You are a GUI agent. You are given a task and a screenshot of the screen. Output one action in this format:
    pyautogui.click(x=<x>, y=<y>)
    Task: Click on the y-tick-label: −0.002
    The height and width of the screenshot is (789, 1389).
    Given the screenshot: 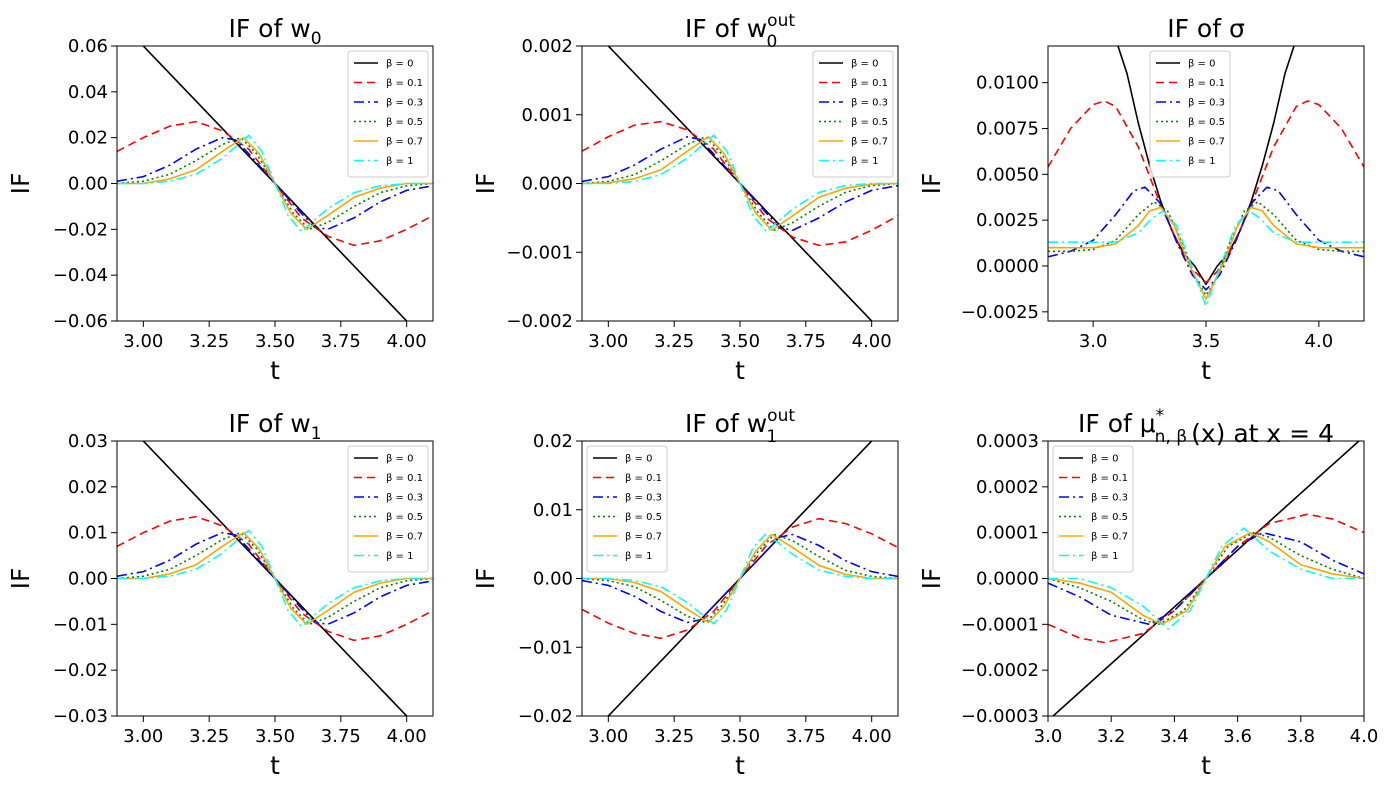 What is the action you would take?
    pyautogui.click(x=539, y=321)
    